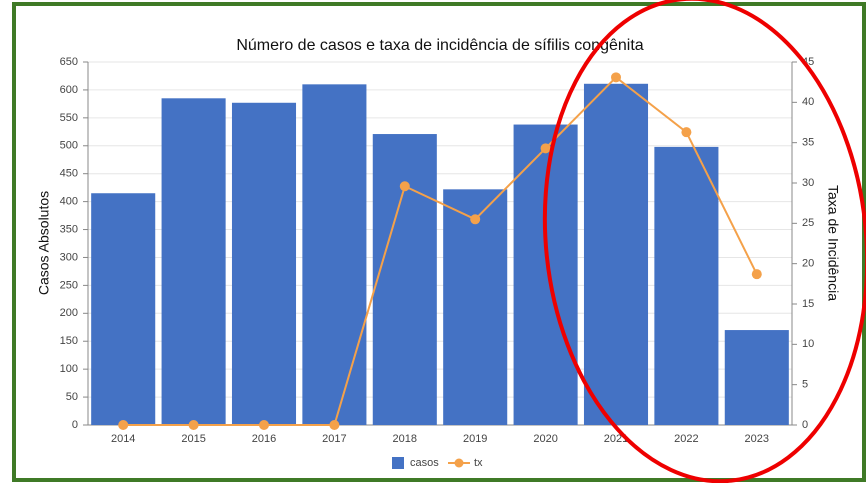 This screenshot has width=866, height=488. I want to click on y-tick-label: 50, so click(72, 397).